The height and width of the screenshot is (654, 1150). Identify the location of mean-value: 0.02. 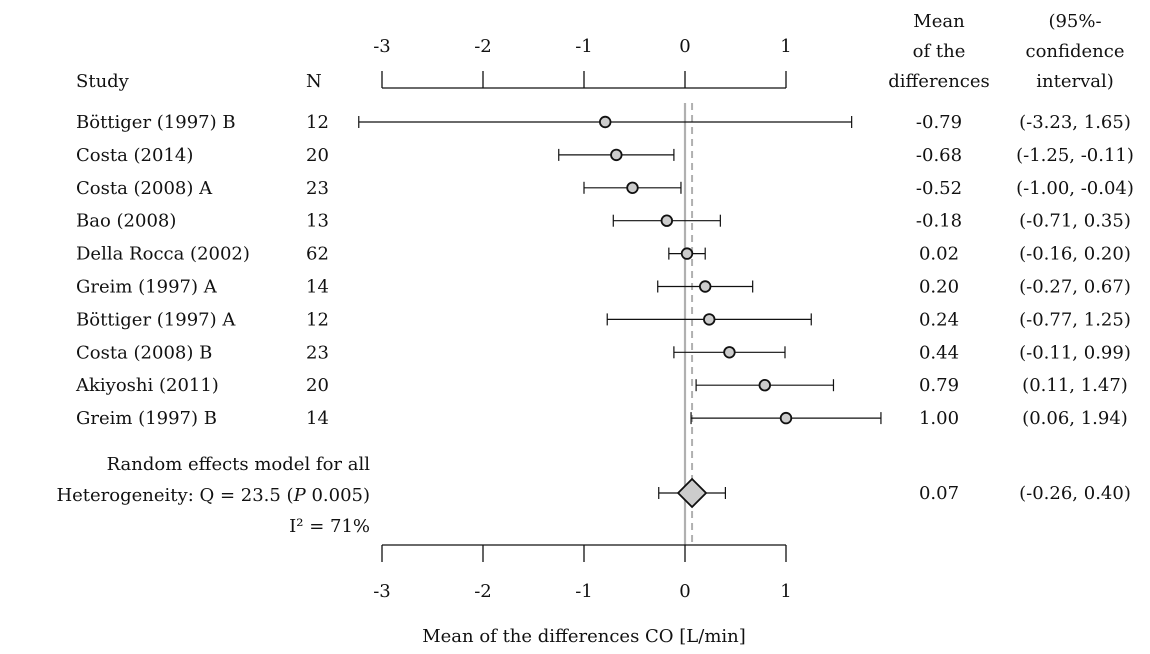
(939, 254).